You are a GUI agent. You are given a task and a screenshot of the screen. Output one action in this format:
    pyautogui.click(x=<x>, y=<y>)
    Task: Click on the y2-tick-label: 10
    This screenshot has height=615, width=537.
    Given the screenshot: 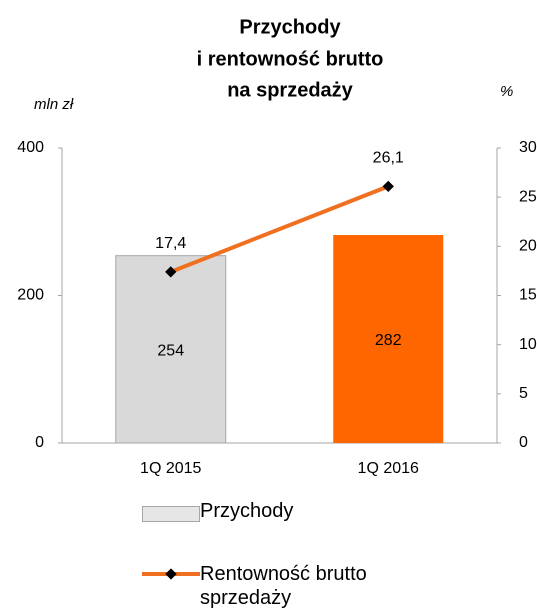 What is the action you would take?
    pyautogui.click(x=528, y=344)
    